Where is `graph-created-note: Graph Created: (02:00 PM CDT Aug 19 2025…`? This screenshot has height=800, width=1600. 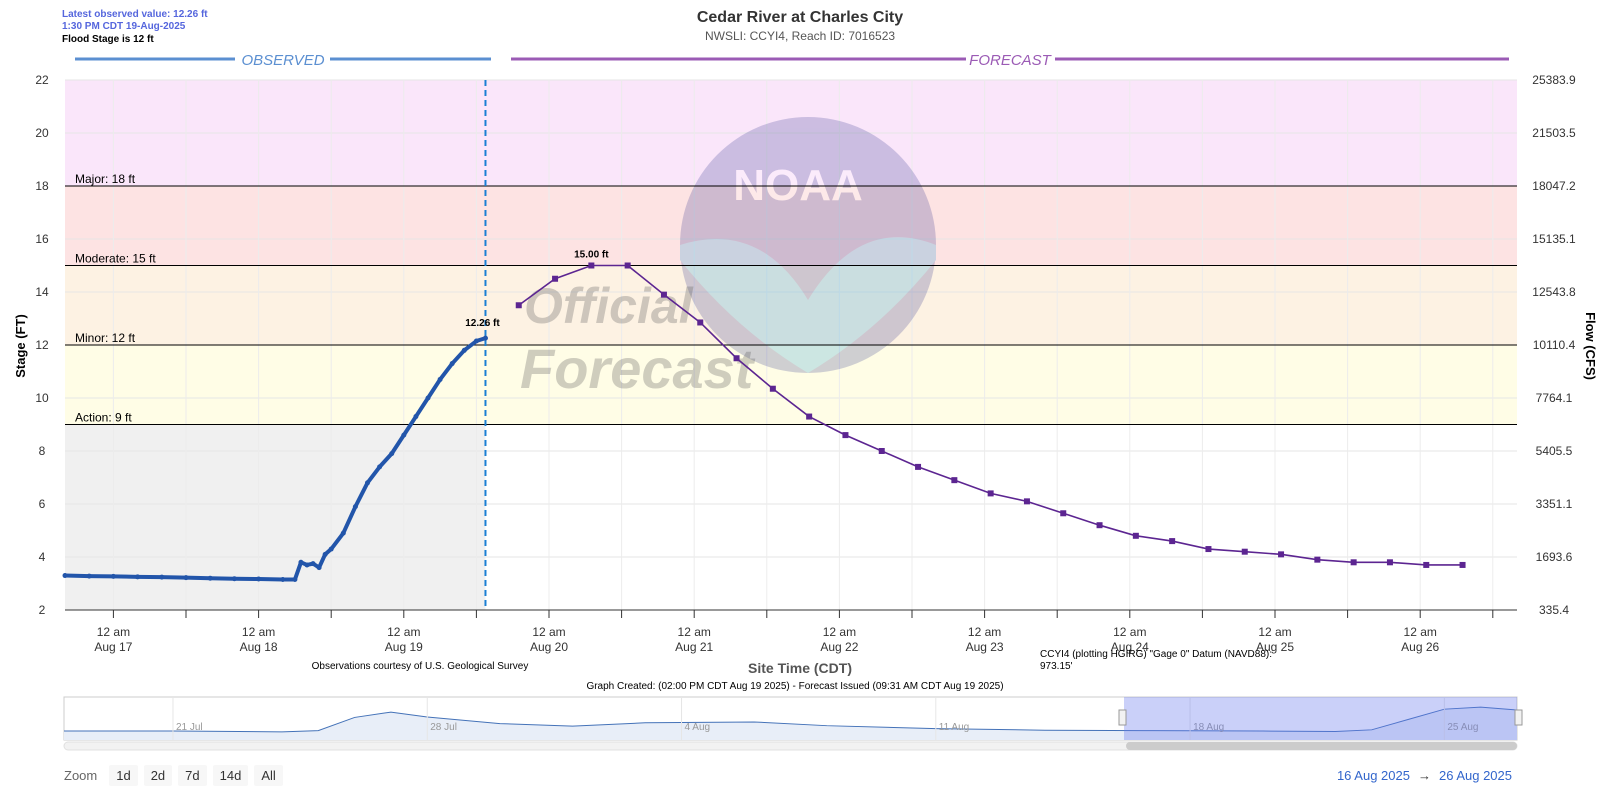 graph-created-note: Graph Created: (02:00 PM CDT Aug 19 2025… is located at coordinates (794, 686).